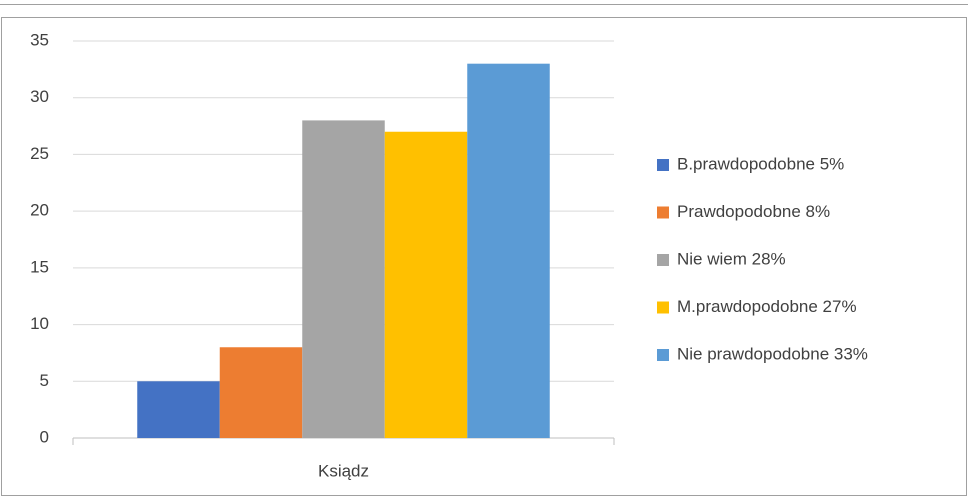  What do you see at coordinates (44, 436) in the screenshot?
I see `y-tick-label: 0` at bounding box center [44, 436].